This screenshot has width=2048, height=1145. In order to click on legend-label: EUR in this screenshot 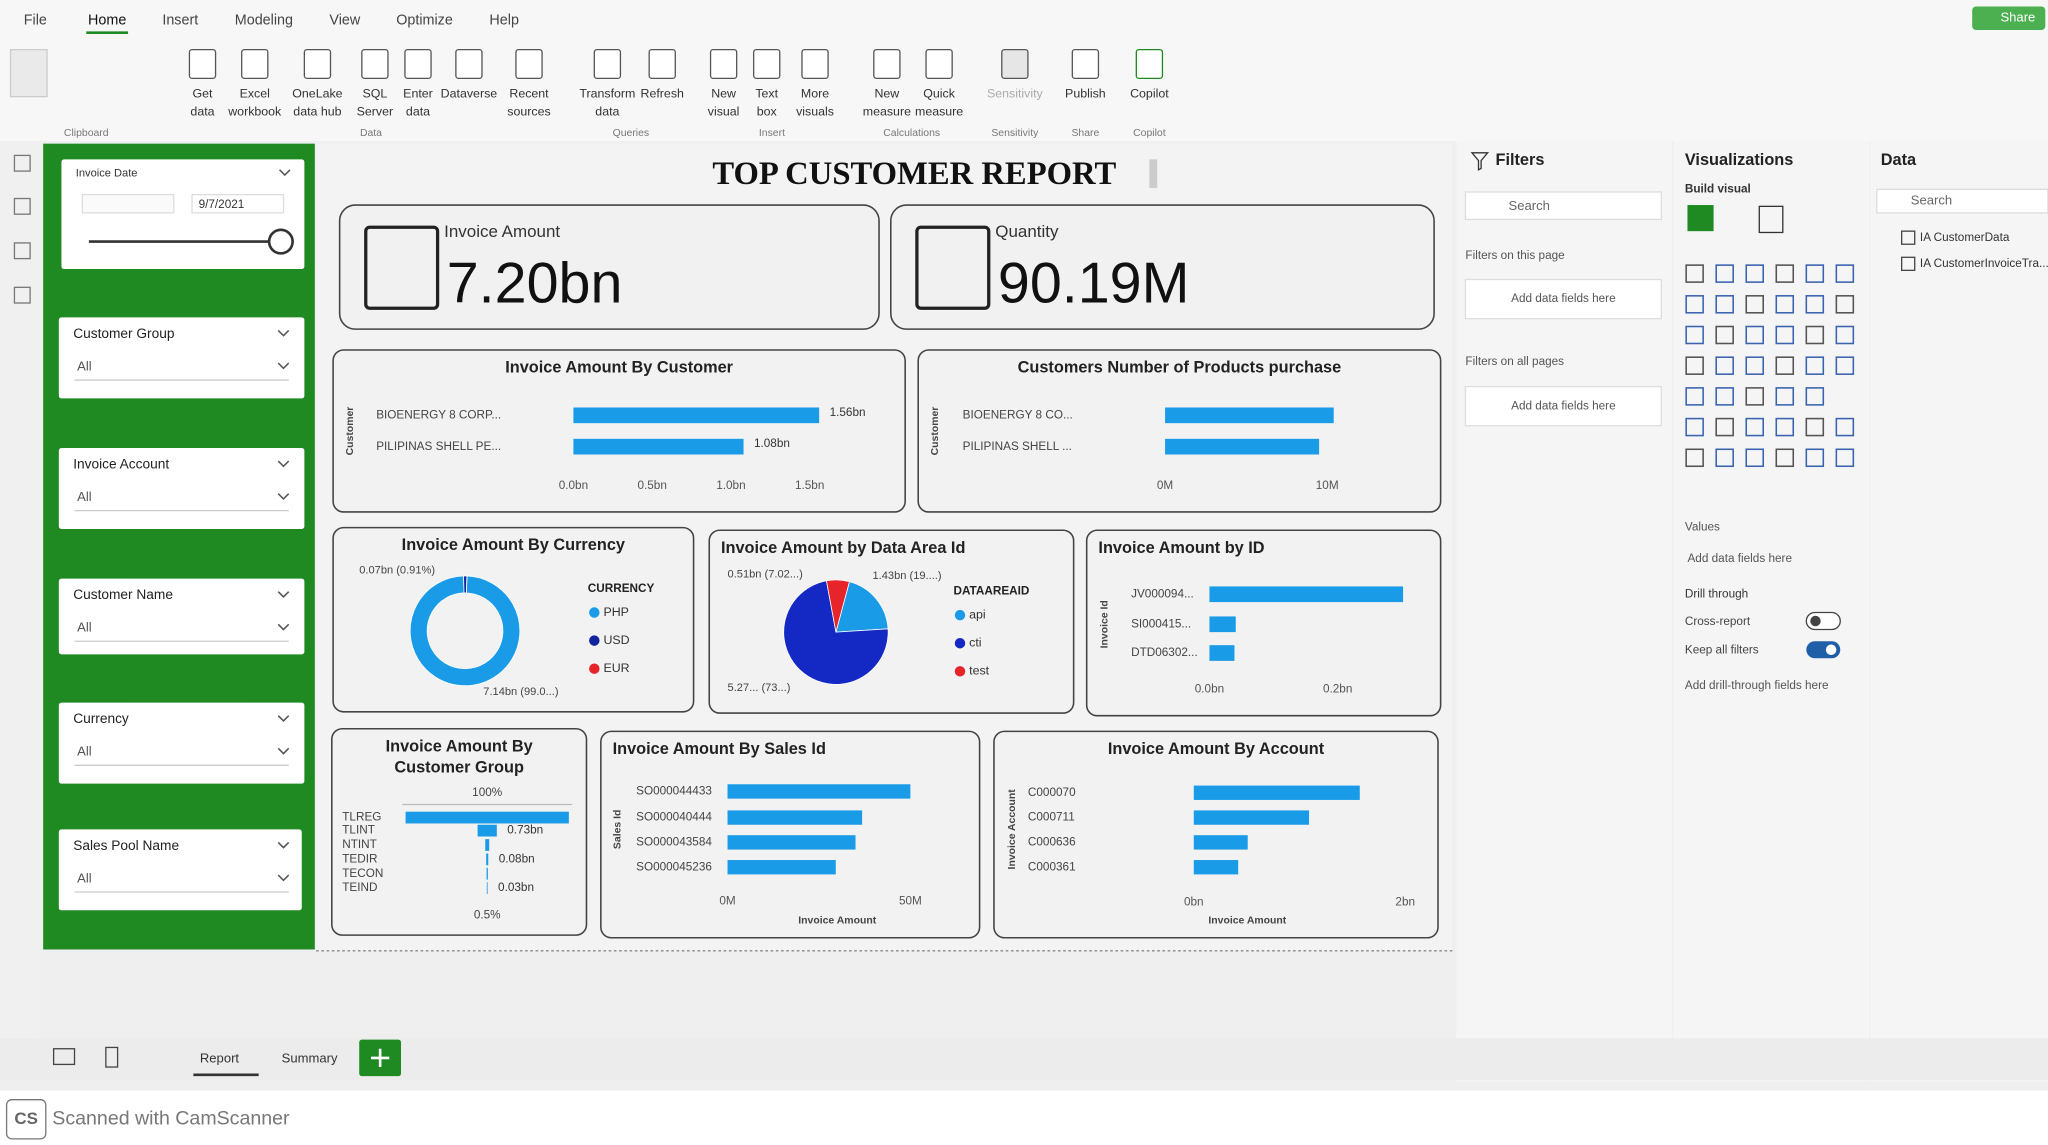, I will do `click(616, 668)`.